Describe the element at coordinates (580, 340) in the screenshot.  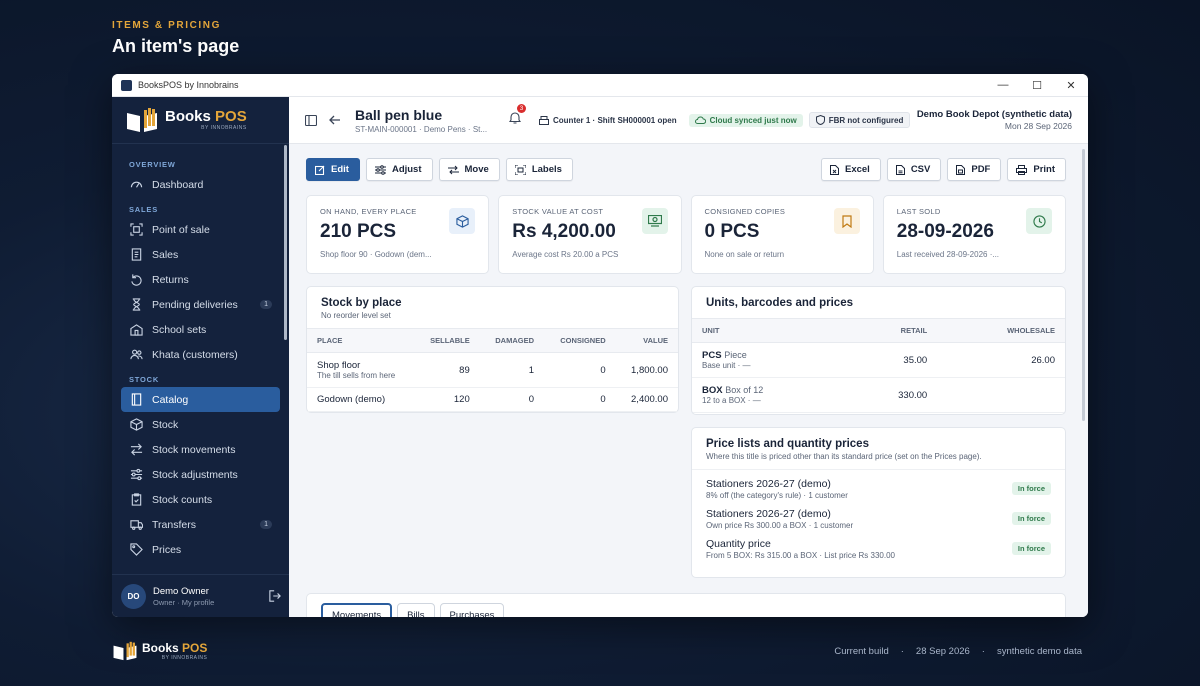
I see `column-header: CONSIGNED` at that location.